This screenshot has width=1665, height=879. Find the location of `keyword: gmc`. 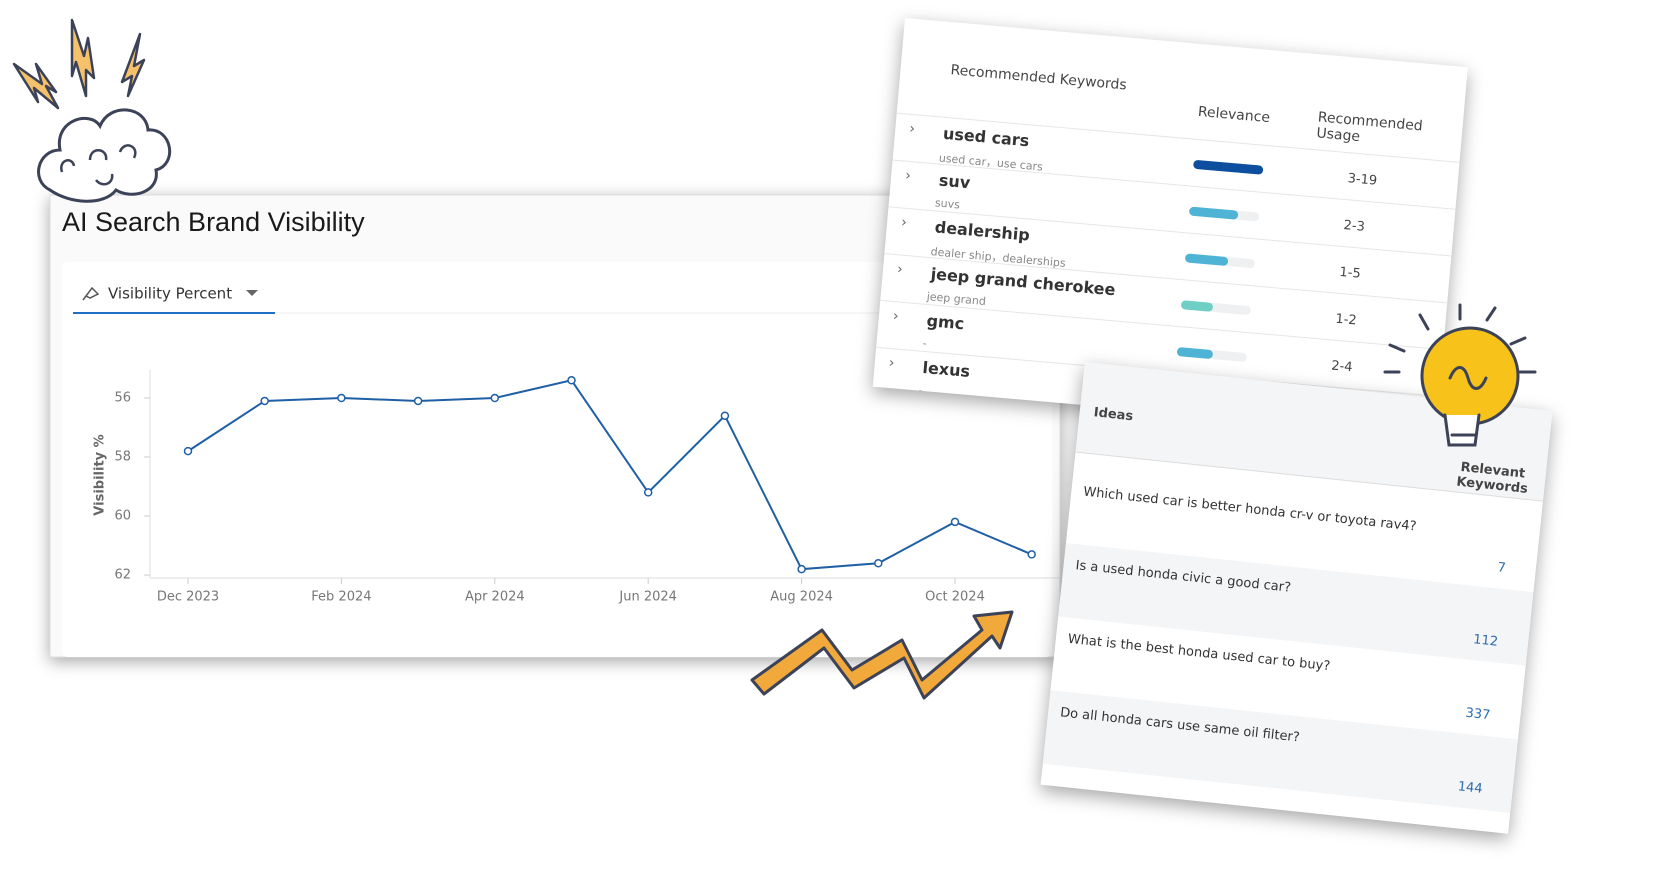

keyword: gmc is located at coordinates (945, 322).